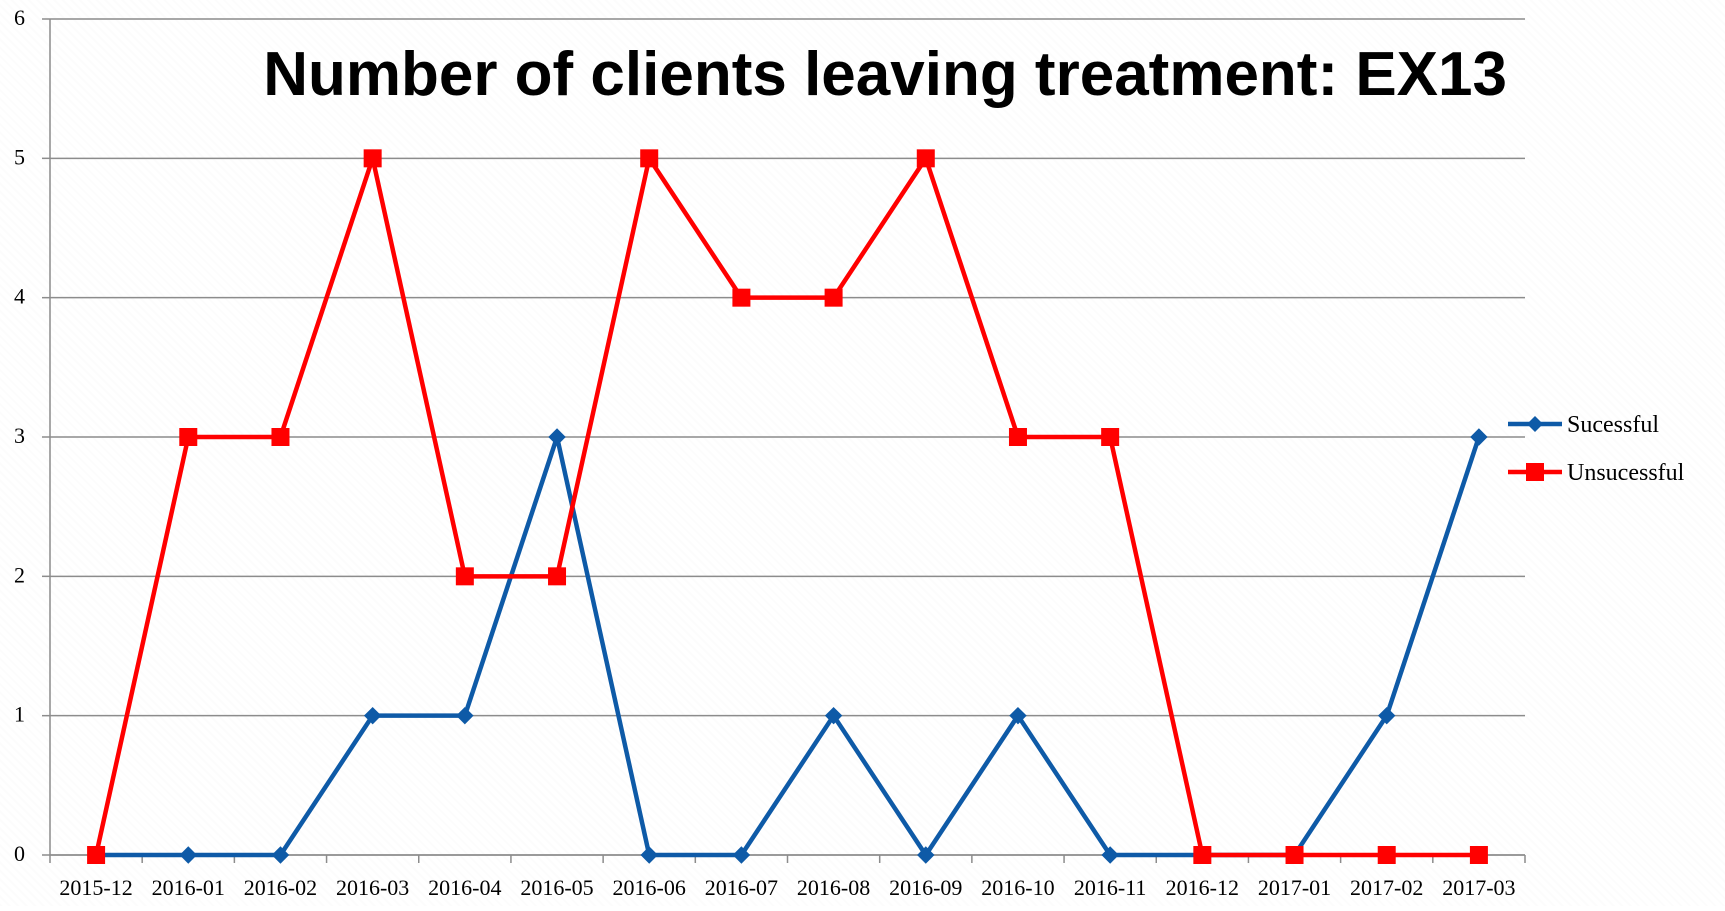  Describe the element at coordinates (19, 296) in the screenshot. I see `y-tick-label: 4` at that location.